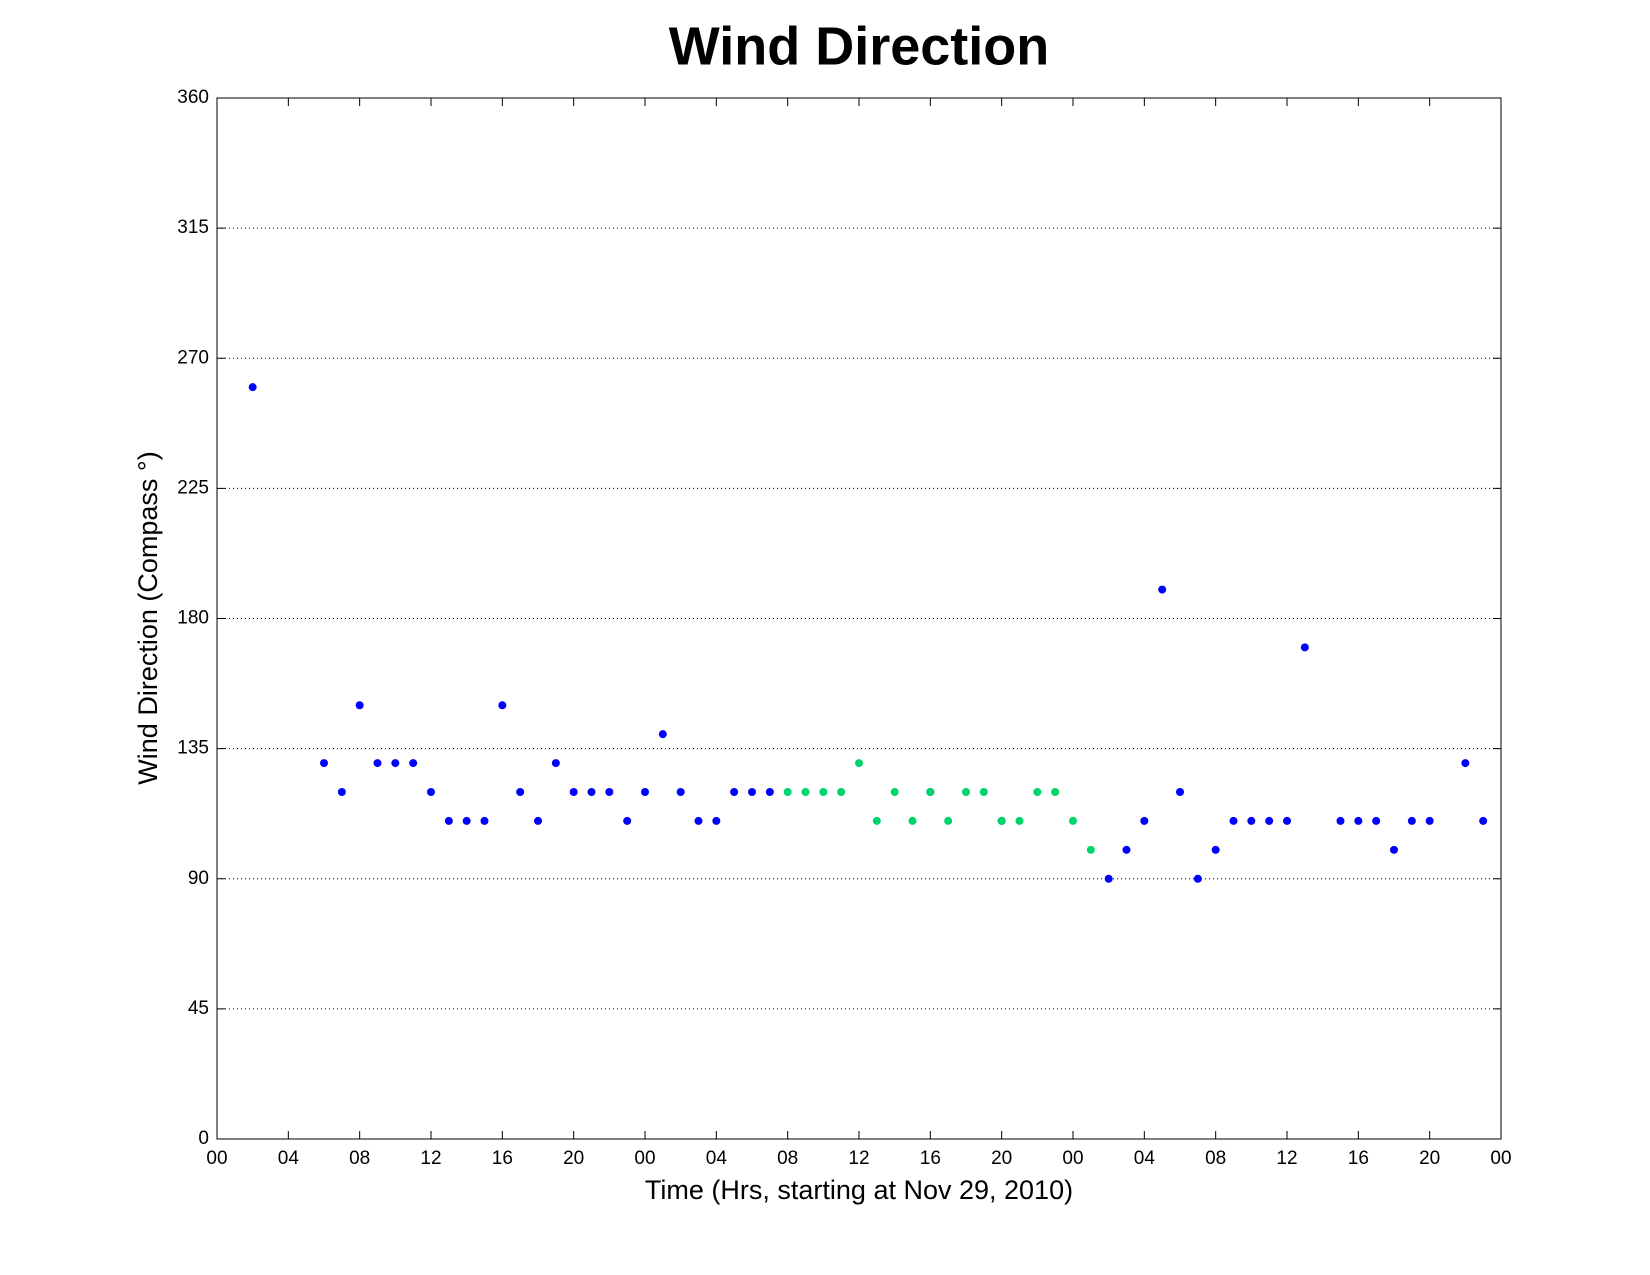 The width and height of the screenshot is (1650, 1275). I want to click on y-tick-label: 45, so click(198, 1008).